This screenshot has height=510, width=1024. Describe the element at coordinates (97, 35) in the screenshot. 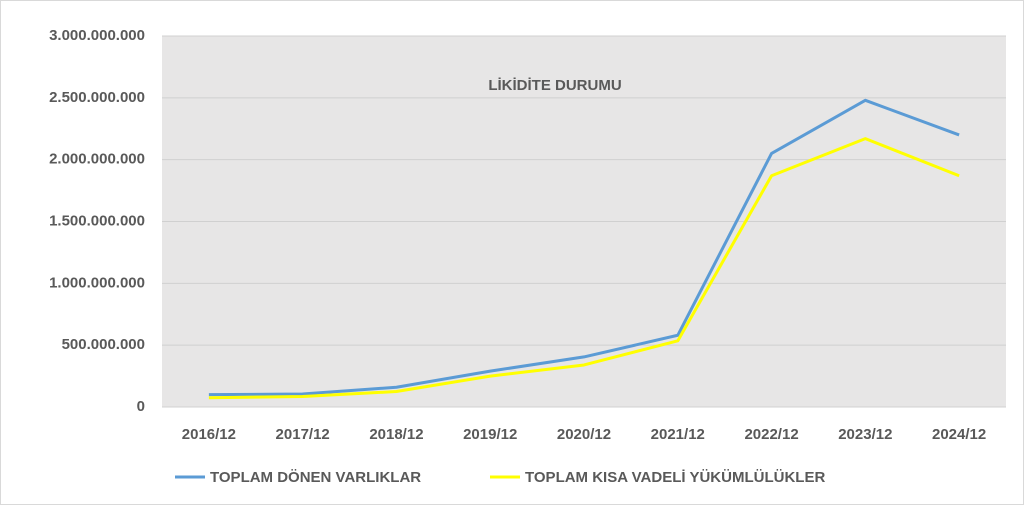

I see `y-tick-label: 3.000.000.000` at that location.